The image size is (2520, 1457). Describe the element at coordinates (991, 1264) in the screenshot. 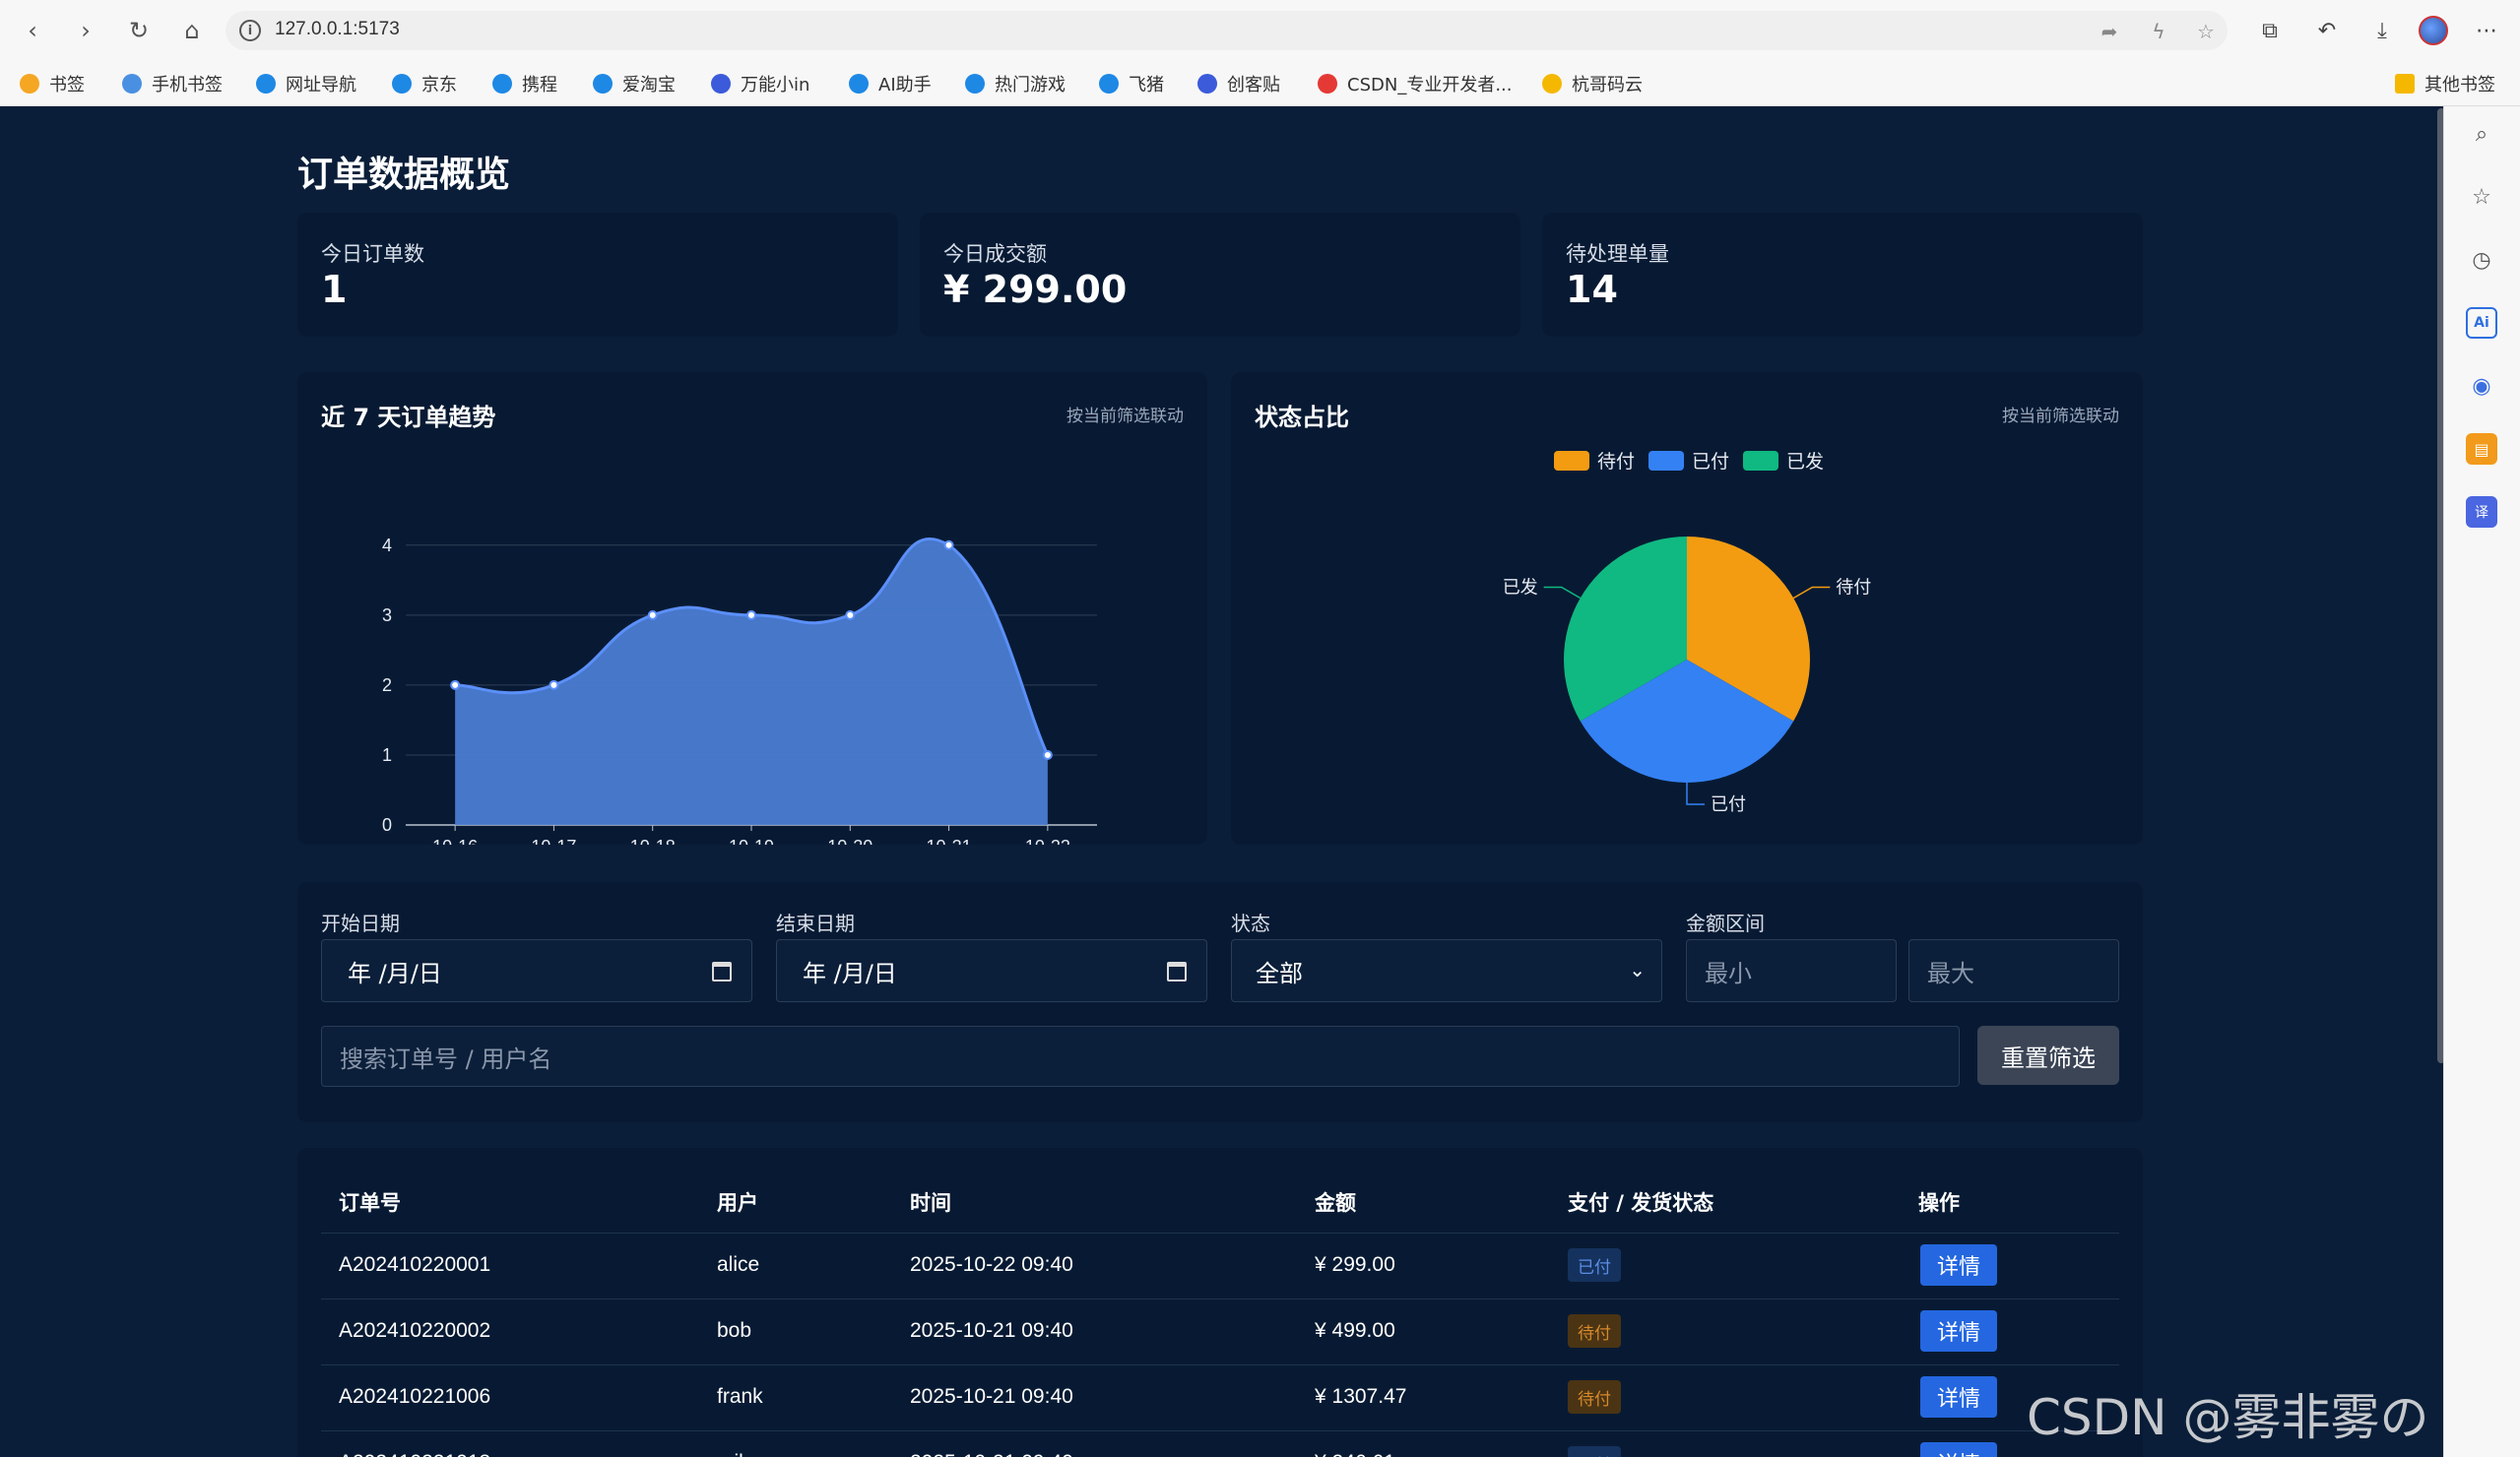

I see `cell-time: 2025-10-22 09:40` at that location.